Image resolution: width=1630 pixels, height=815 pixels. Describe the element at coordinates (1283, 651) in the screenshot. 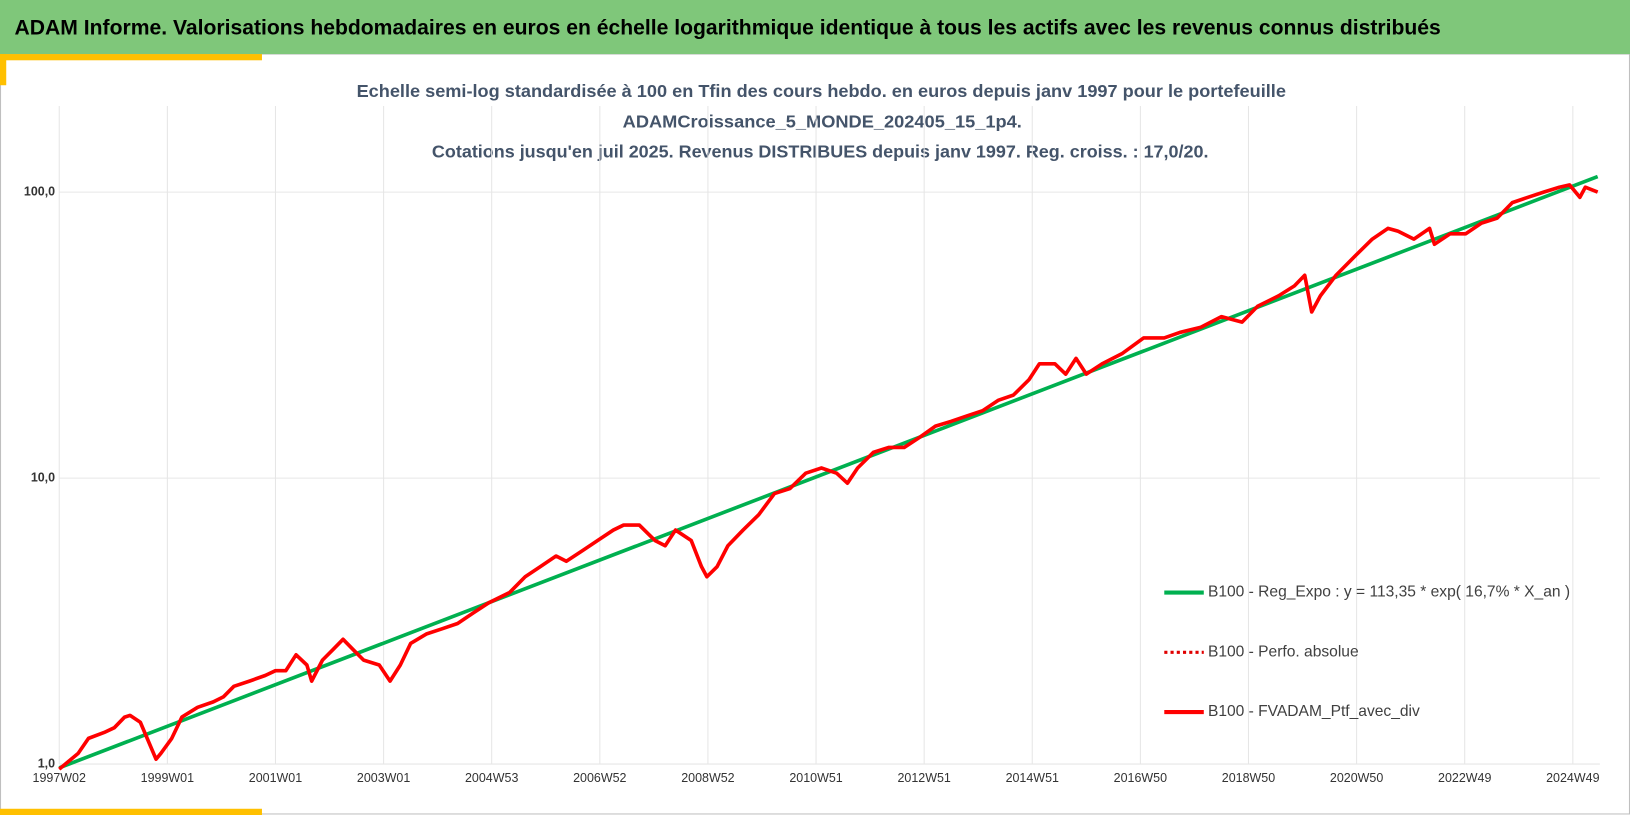

I see `legend-label: B100 - Perfo. absolue` at that location.